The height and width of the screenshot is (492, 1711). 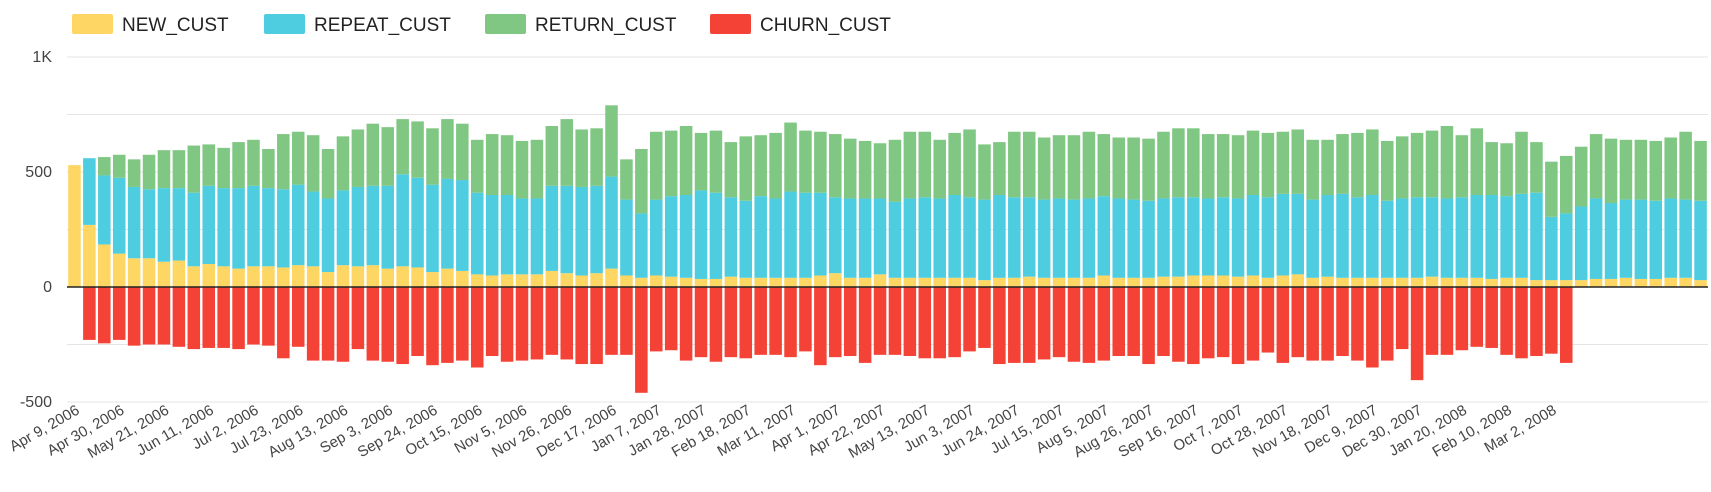 What do you see at coordinates (505, 24) in the screenshot?
I see `legend-swatch-return-cust` at bounding box center [505, 24].